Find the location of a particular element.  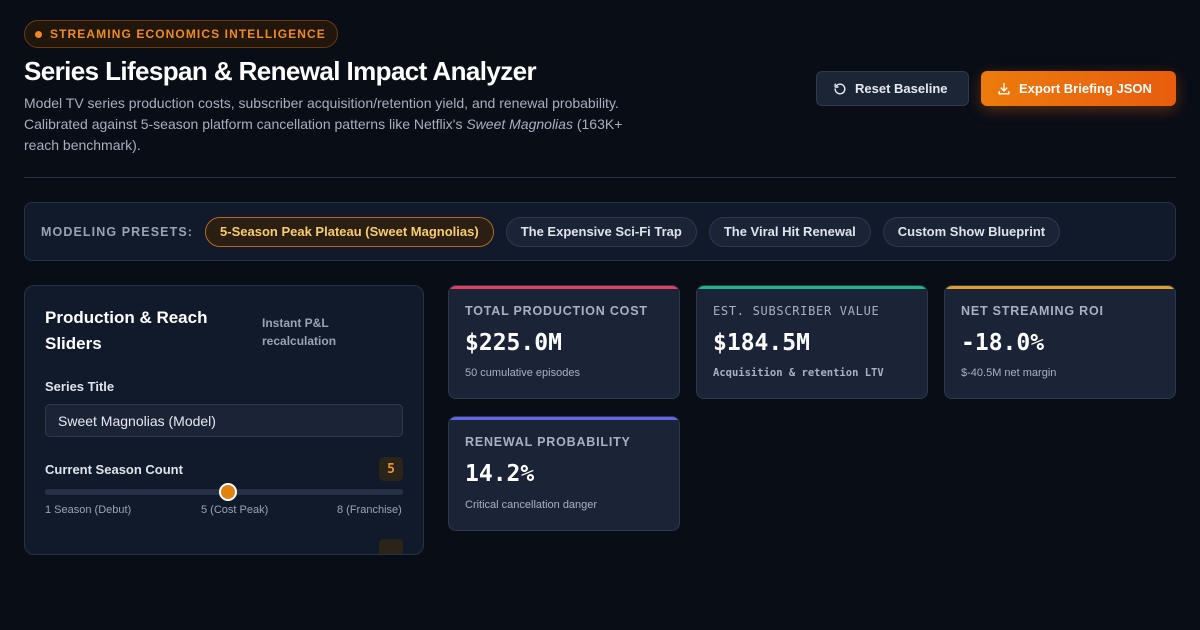

season-count-label: Current Season Count is located at coordinates (114, 469).